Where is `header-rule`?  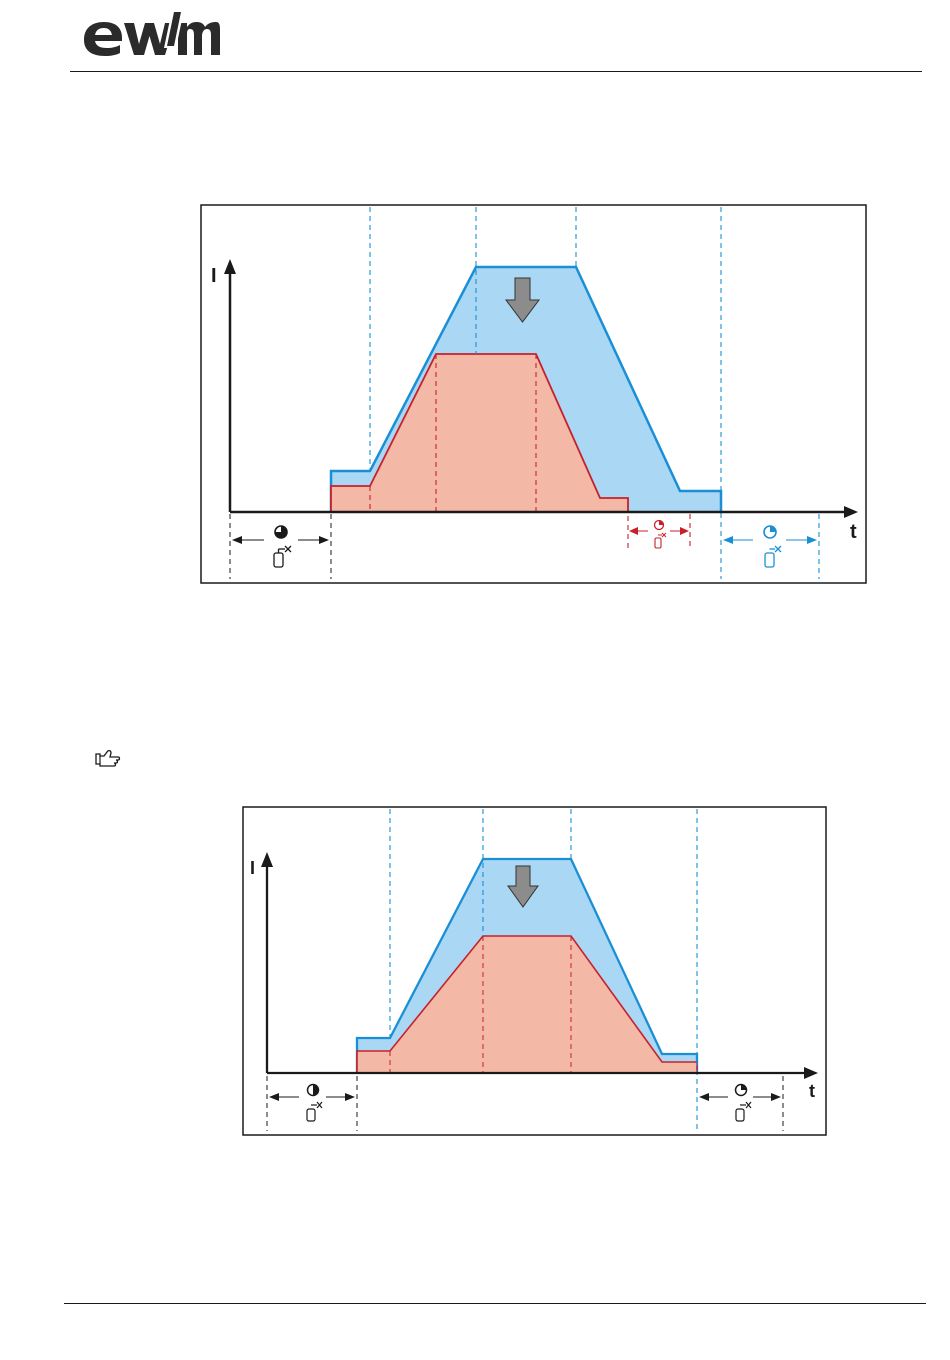 header-rule is located at coordinates (496, 71).